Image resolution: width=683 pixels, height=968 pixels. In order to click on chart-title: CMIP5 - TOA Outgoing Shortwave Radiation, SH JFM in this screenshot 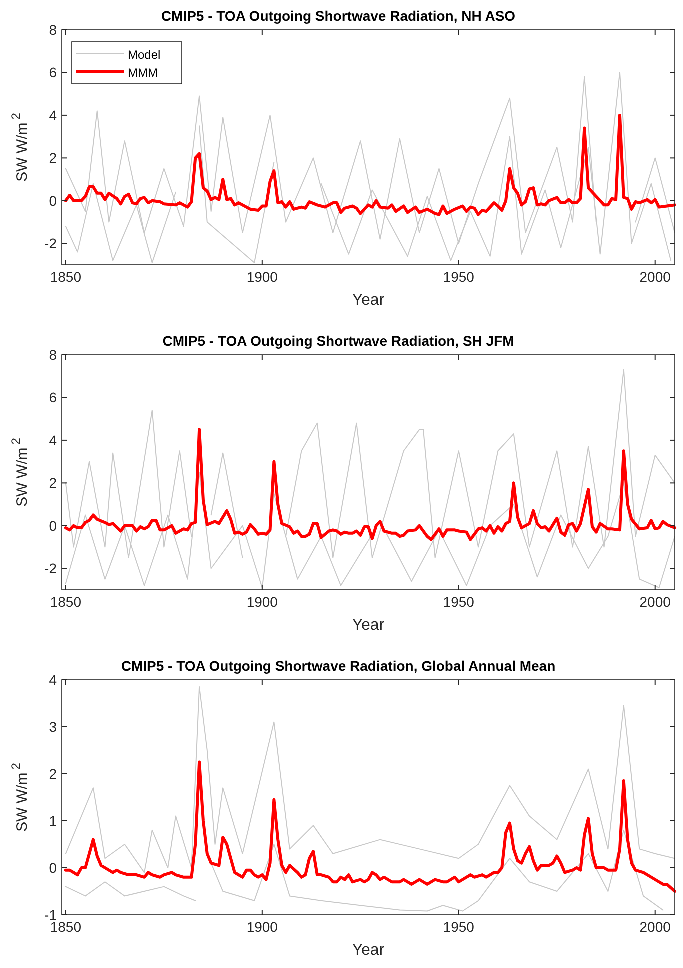, I will do `click(338, 341)`.